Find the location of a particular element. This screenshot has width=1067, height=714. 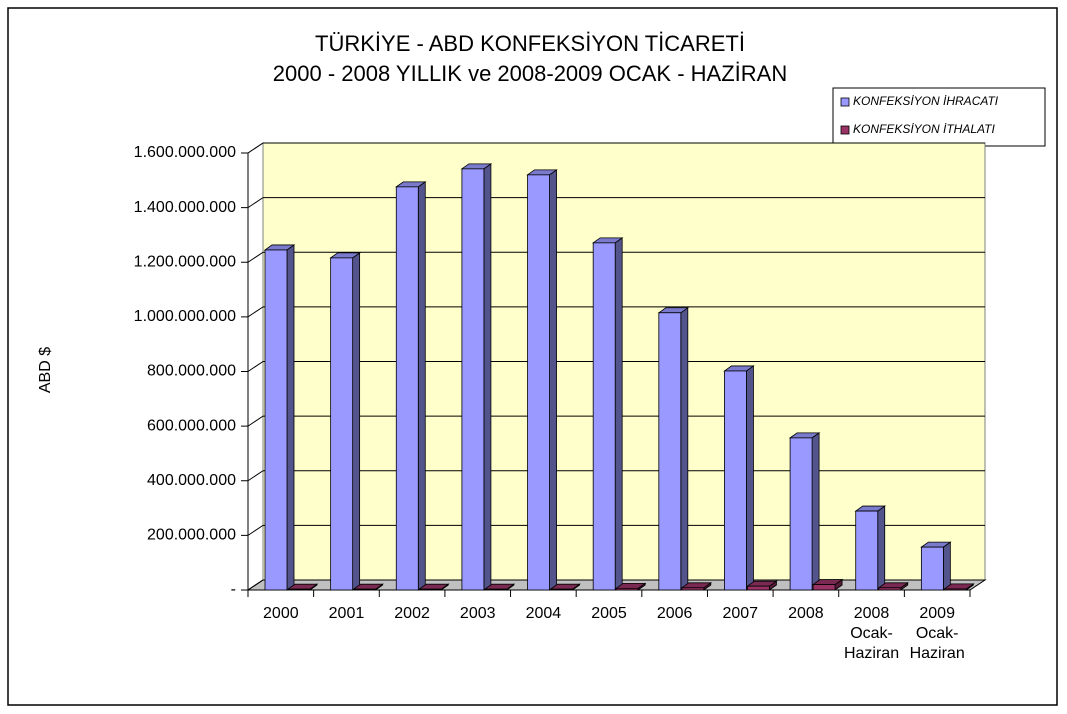

x-tick-label: 2001 is located at coordinates (346, 613).